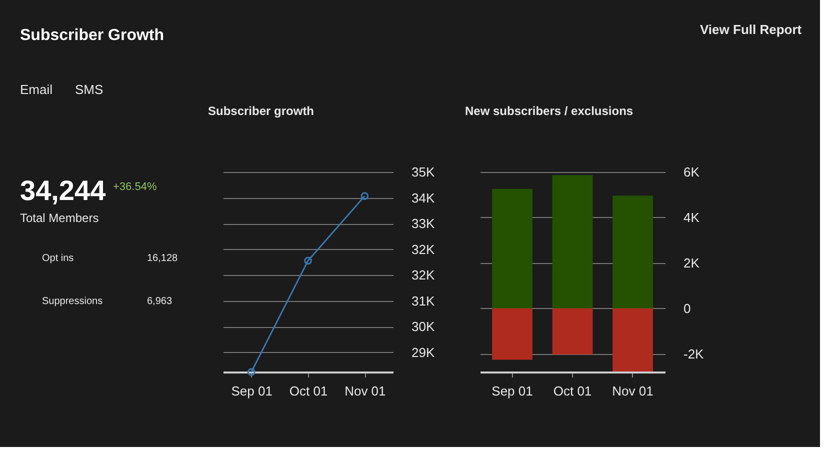 The height and width of the screenshot is (470, 826). What do you see at coordinates (692, 172) in the screenshot?
I see `y-tick-label: 6K` at bounding box center [692, 172].